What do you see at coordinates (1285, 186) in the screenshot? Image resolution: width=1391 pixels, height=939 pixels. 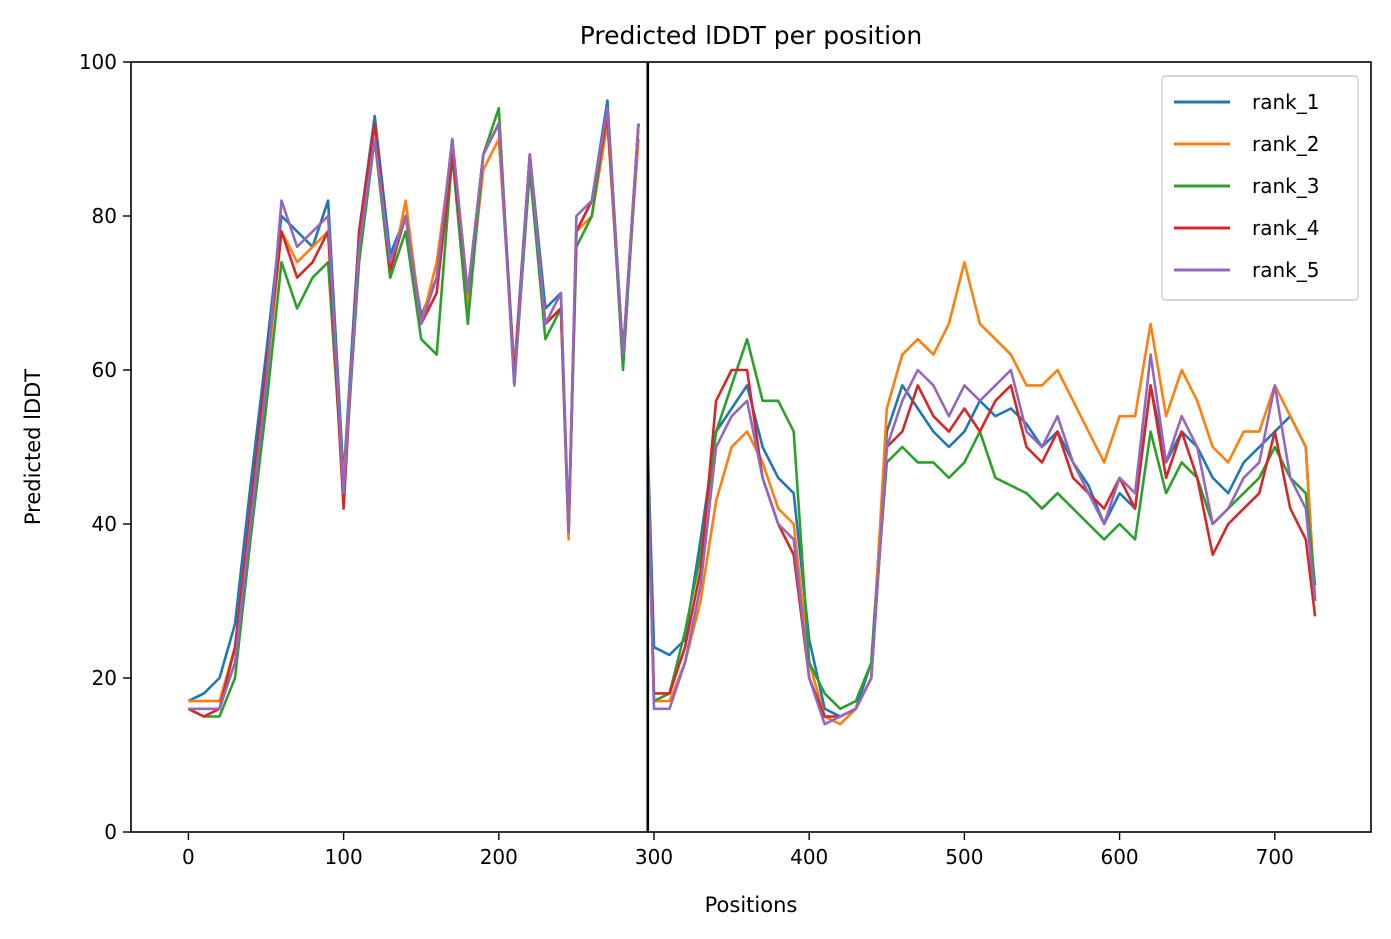 I see `legend-label: rank_3` at bounding box center [1285, 186].